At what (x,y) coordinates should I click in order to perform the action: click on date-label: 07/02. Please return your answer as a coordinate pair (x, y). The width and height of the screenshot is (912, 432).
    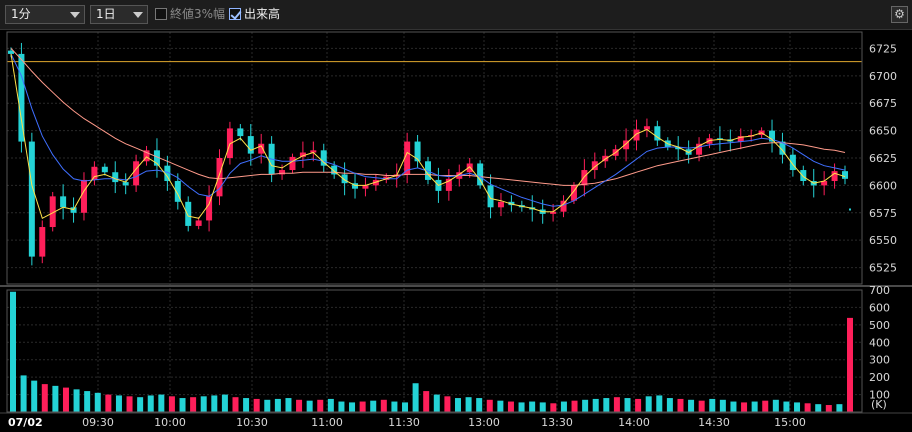
    Looking at the image, I should click on (25, 422).